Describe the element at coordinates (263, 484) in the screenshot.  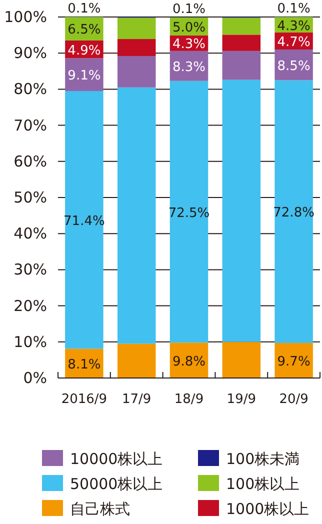
I see `legend-label: 100株以上` at that location.